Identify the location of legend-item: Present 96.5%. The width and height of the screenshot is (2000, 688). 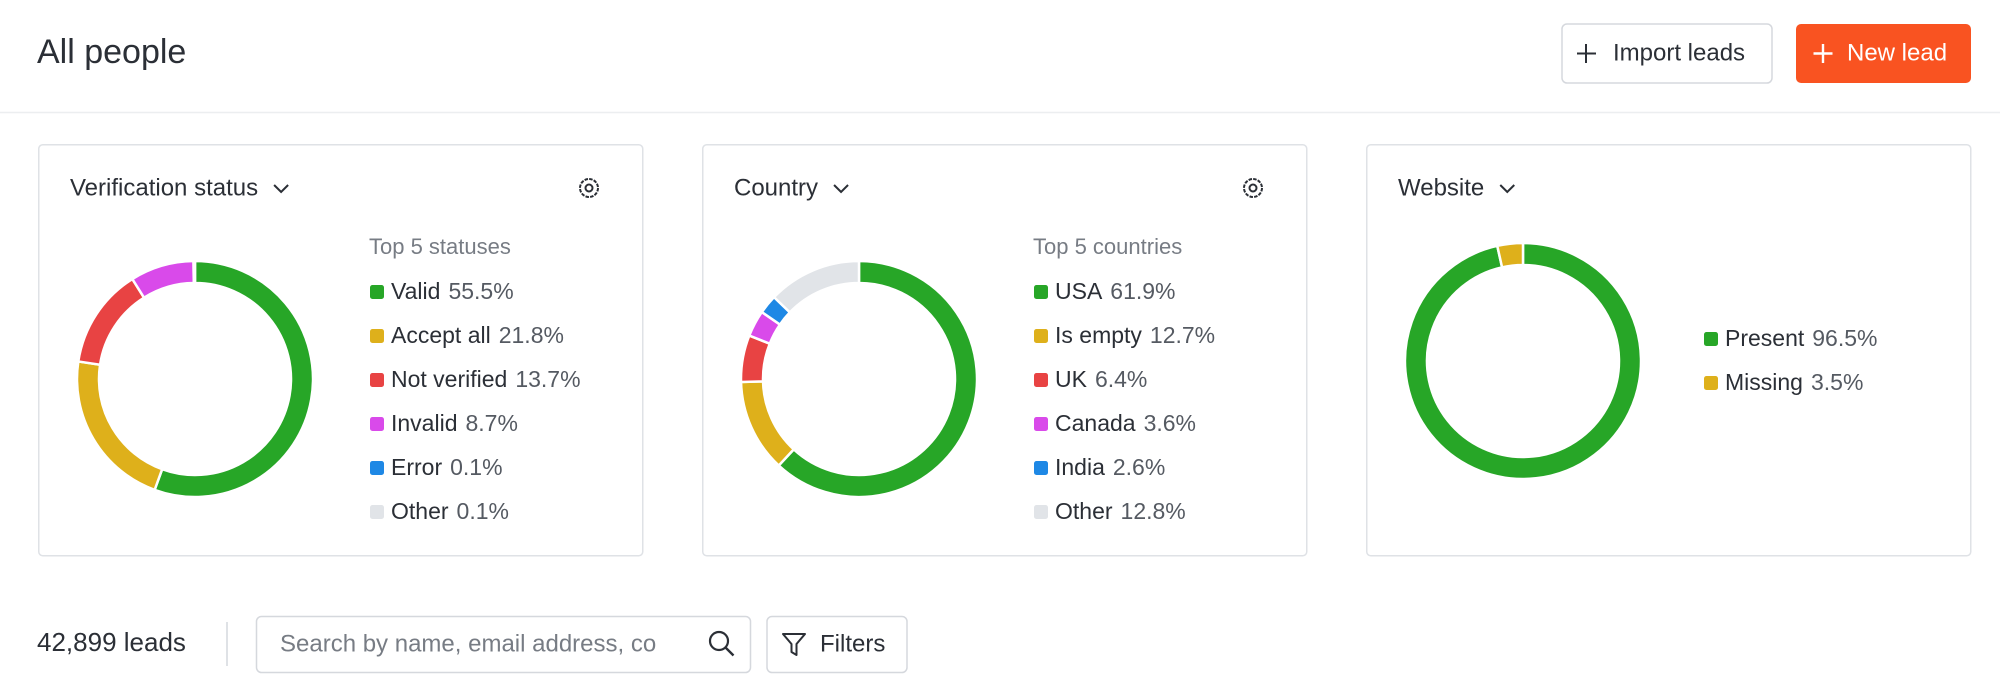
(1801, 338).